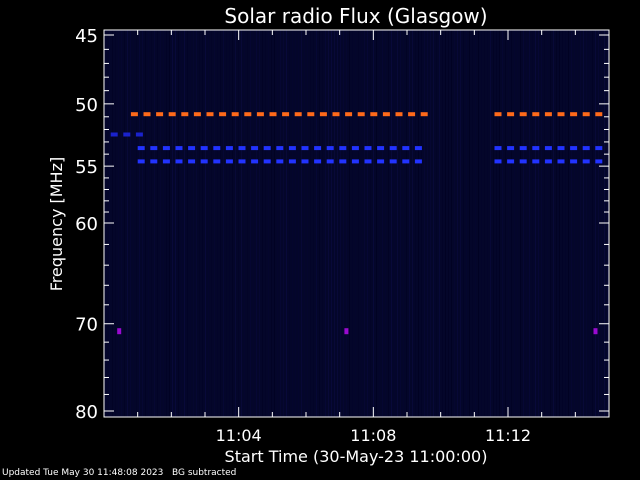  I want to click on y-tick-label: 80, so click(86, 412).